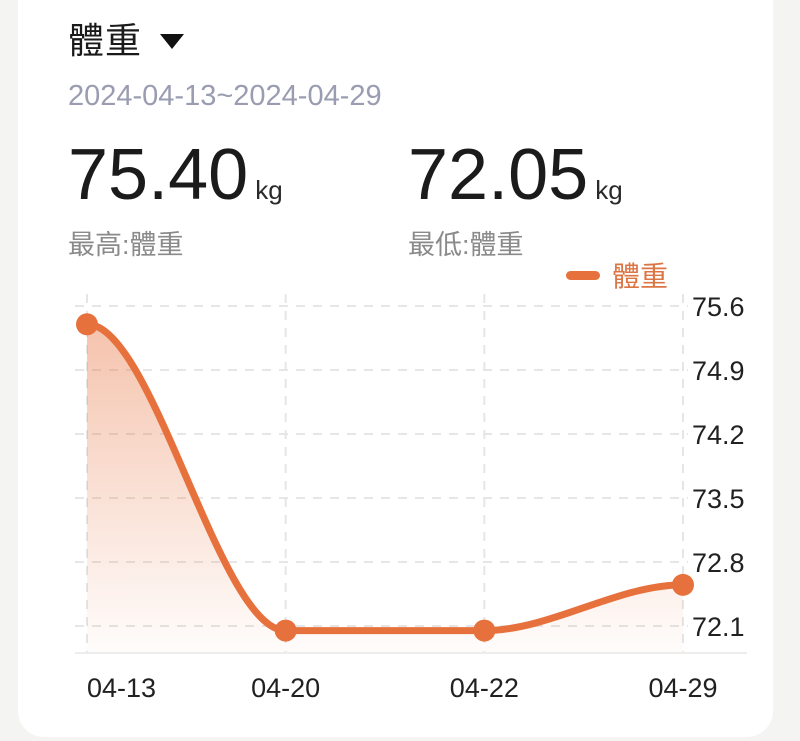  What do you see at coordinates (269, 190) in the screenshot?
I see `max-weight-unit: kg` at bounding box center [269, 190].